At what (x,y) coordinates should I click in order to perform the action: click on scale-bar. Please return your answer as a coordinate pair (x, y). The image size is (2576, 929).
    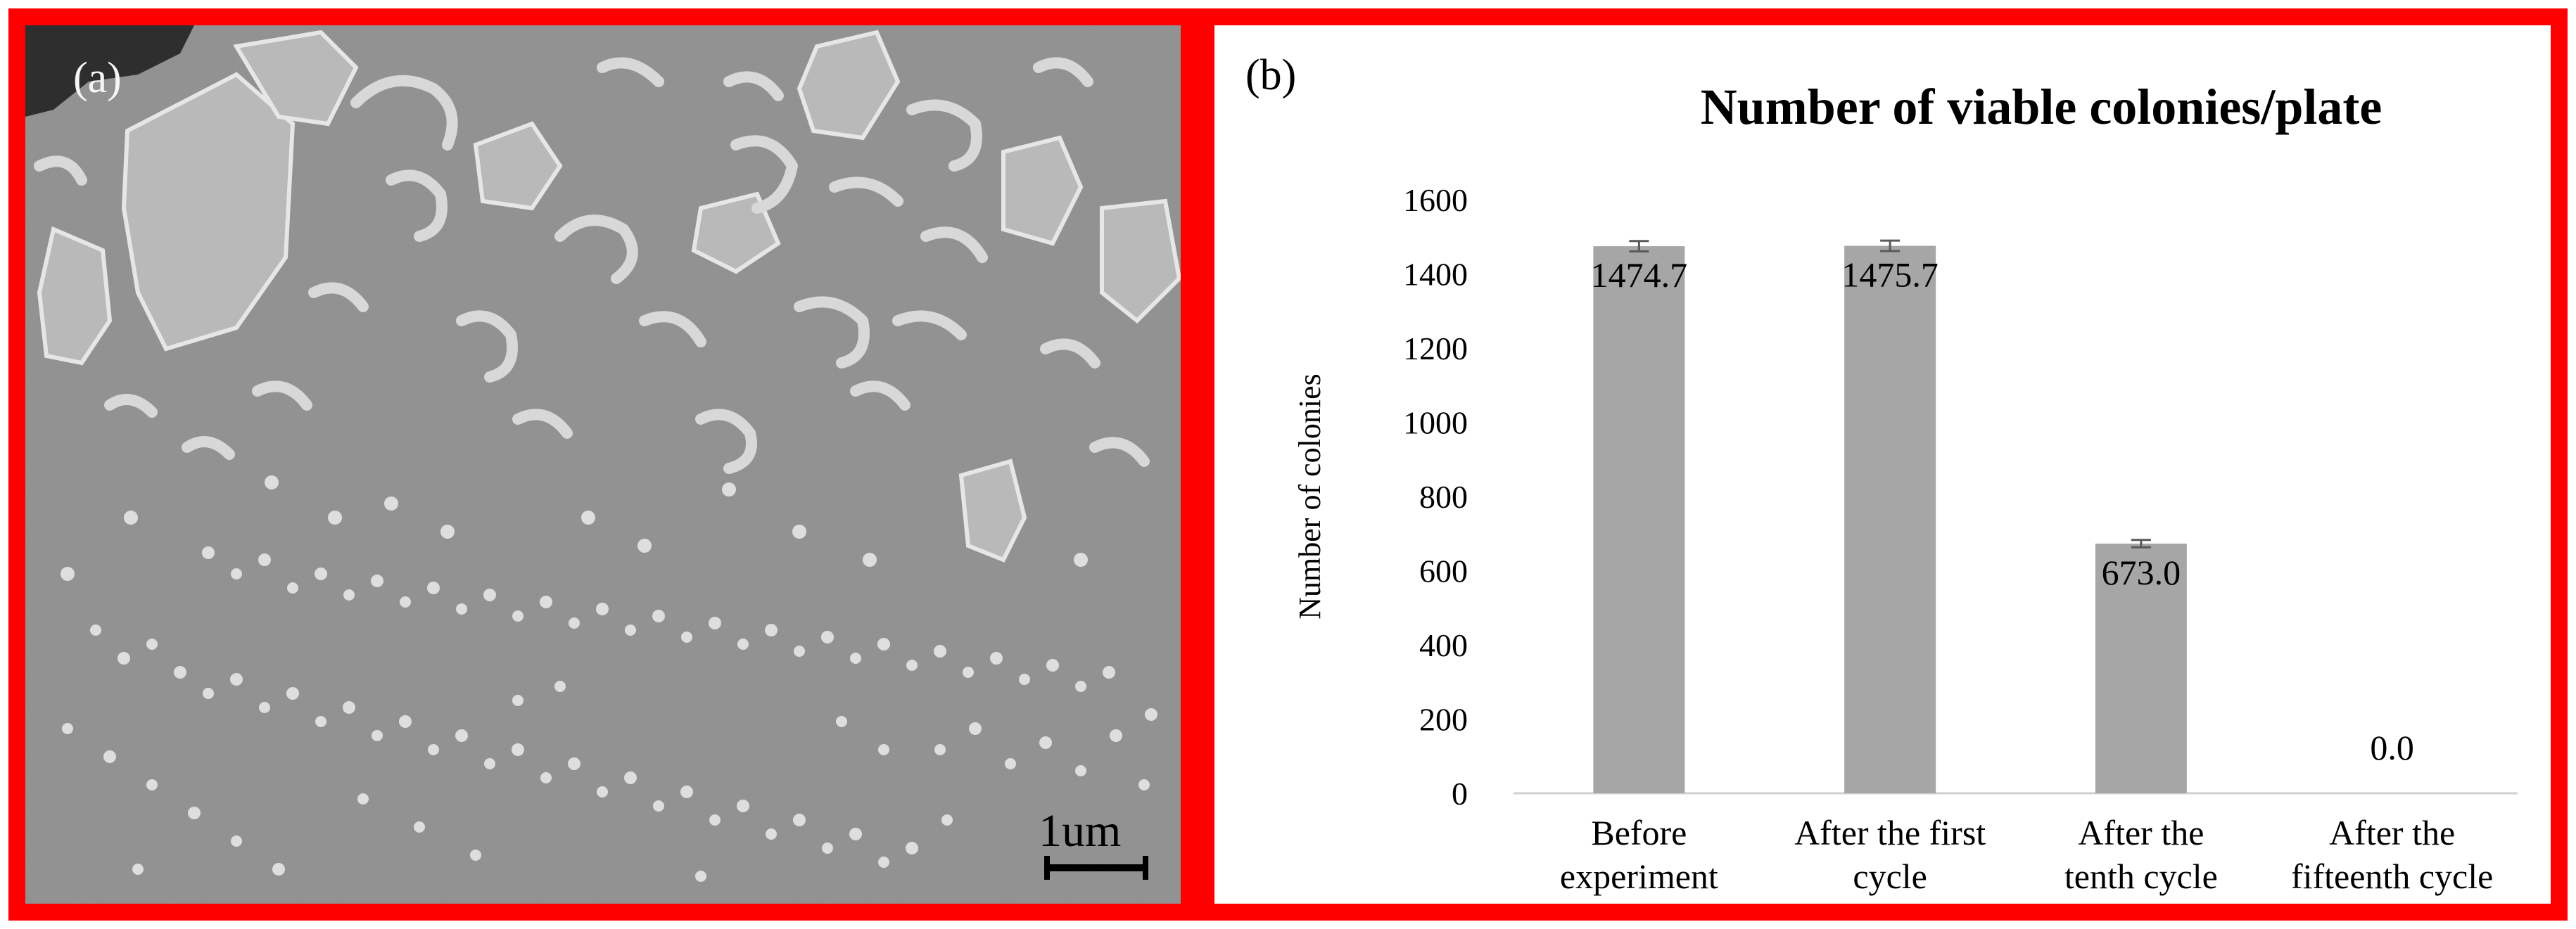
    Looking at the image, I should click on (1096, 868).